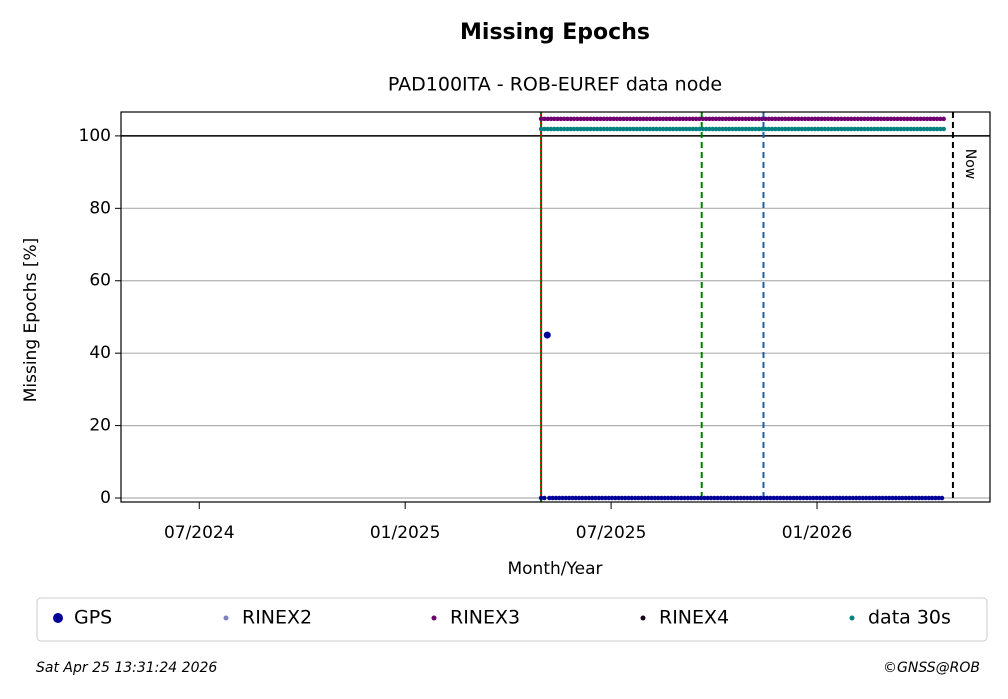  Describe the element at coordinates (485, 618) in the screenshot. I see `legend-label: RINEX3` at that location.